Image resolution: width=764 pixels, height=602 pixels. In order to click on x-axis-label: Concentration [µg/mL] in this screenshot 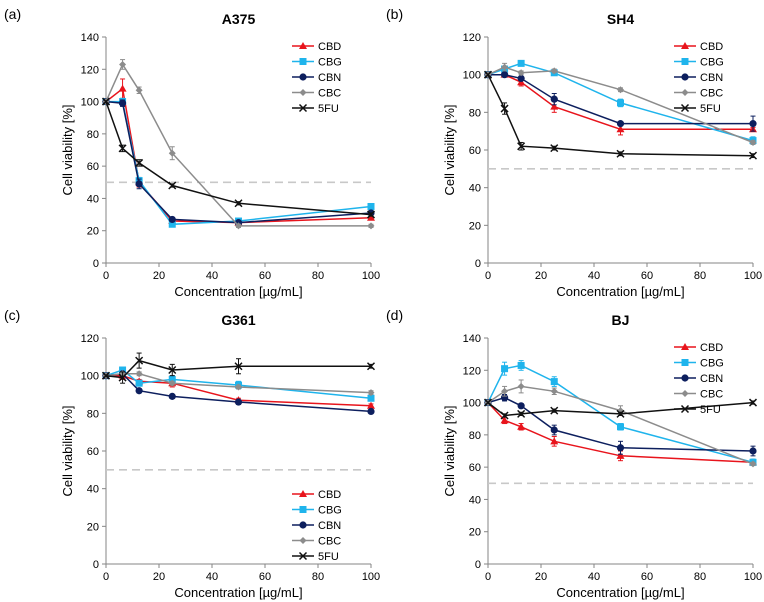, I will do `click(620, 291)`.